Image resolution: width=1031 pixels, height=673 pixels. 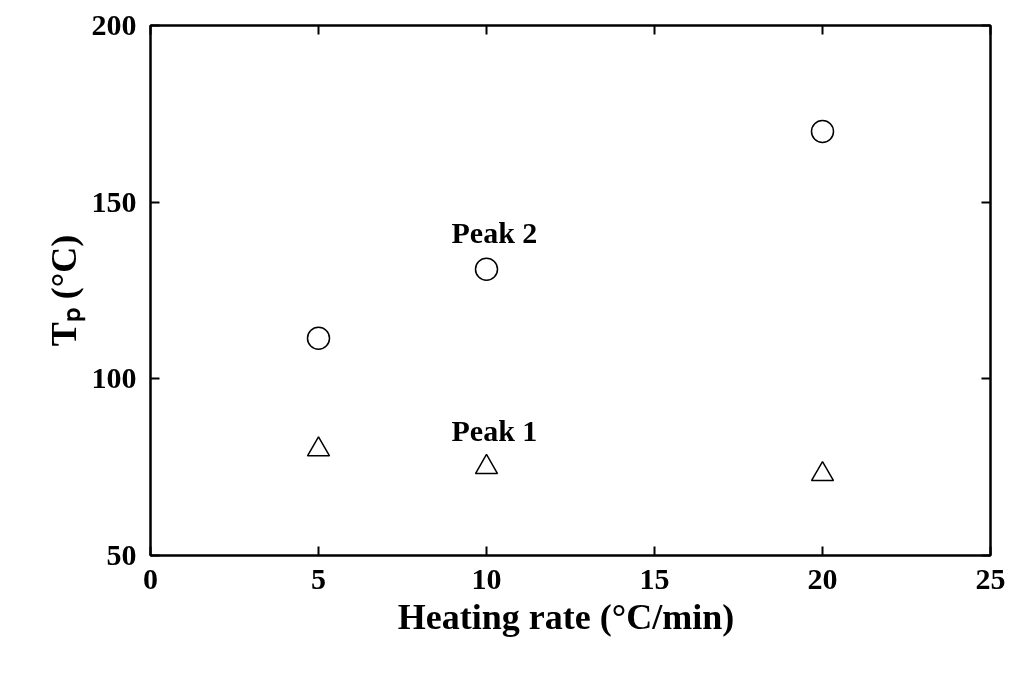 What do you see at coordinates (114, 378) in the screenshot?
I see `y-tick-label: 100` at bounding box center [114, 378].